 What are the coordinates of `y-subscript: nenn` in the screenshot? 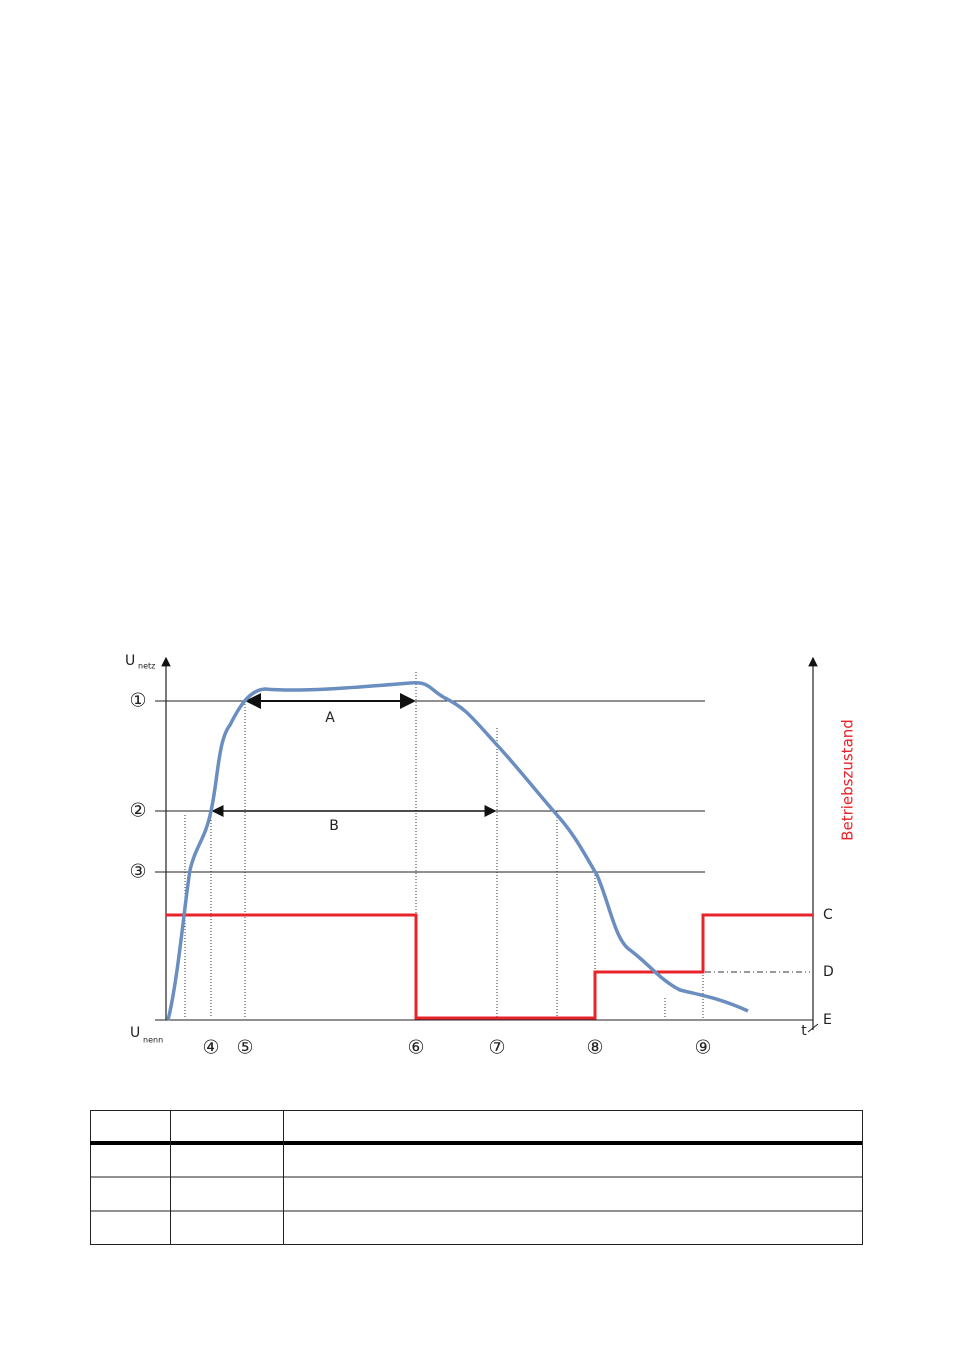 It's located at (153, 1040).